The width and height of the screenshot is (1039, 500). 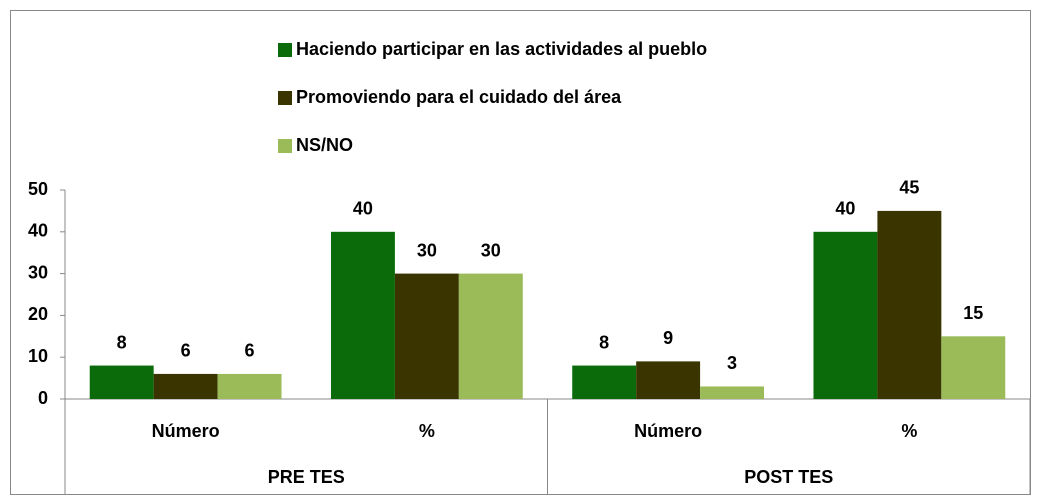 I want to click on data-label: 3, so click(x=732, y=363).